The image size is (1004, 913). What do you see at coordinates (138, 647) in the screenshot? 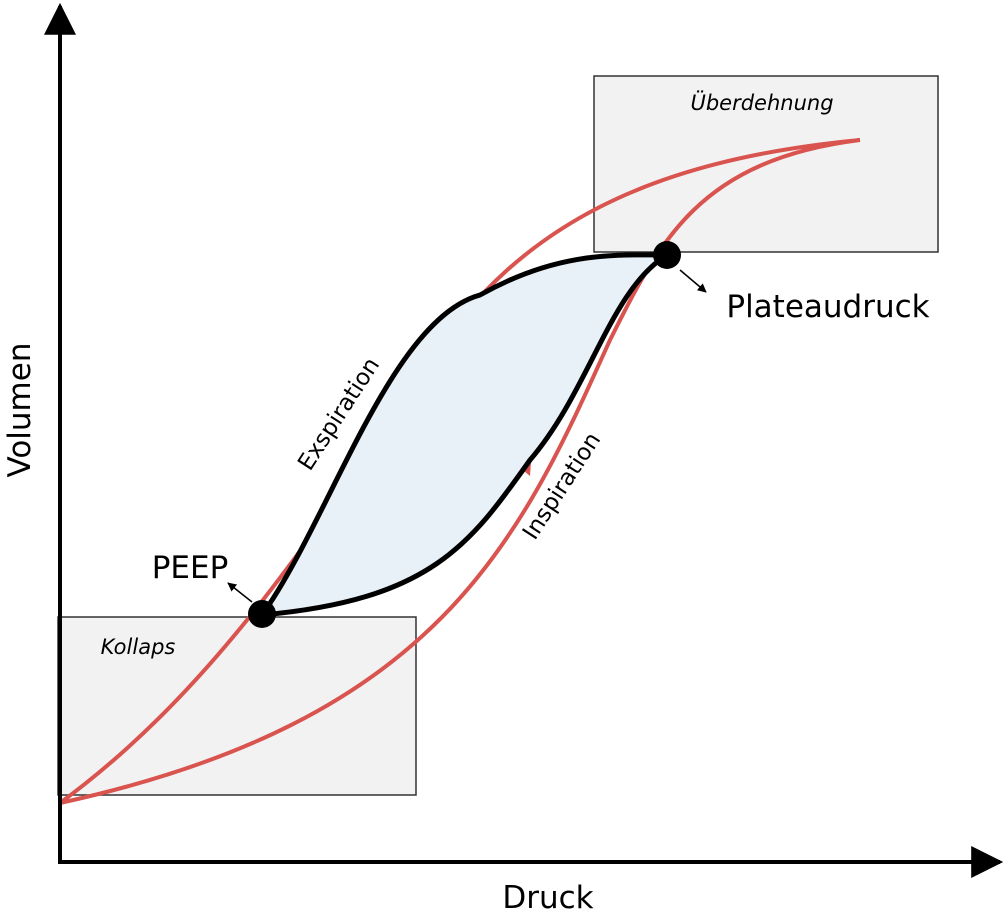
I see `region-label: Kollaps` at bounding box center [138, 647].